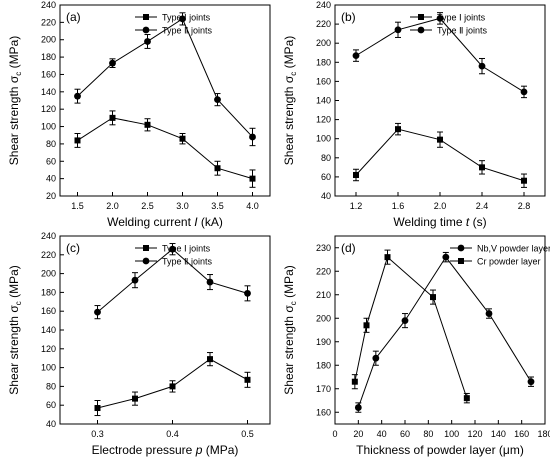 The width and height of the screenshot is (550, 460). What do you see at coordinates (112, 206) in the screenshot?
I see `x-tick-label: 2.0` at bounding box center [112, 206].